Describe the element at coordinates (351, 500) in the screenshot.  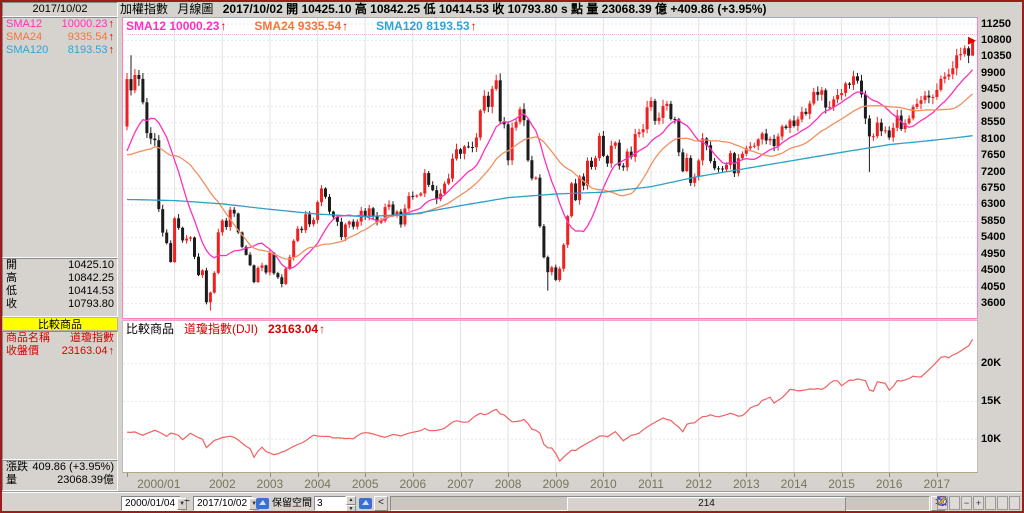
I see `spin-up-icon: ▲` at that location.